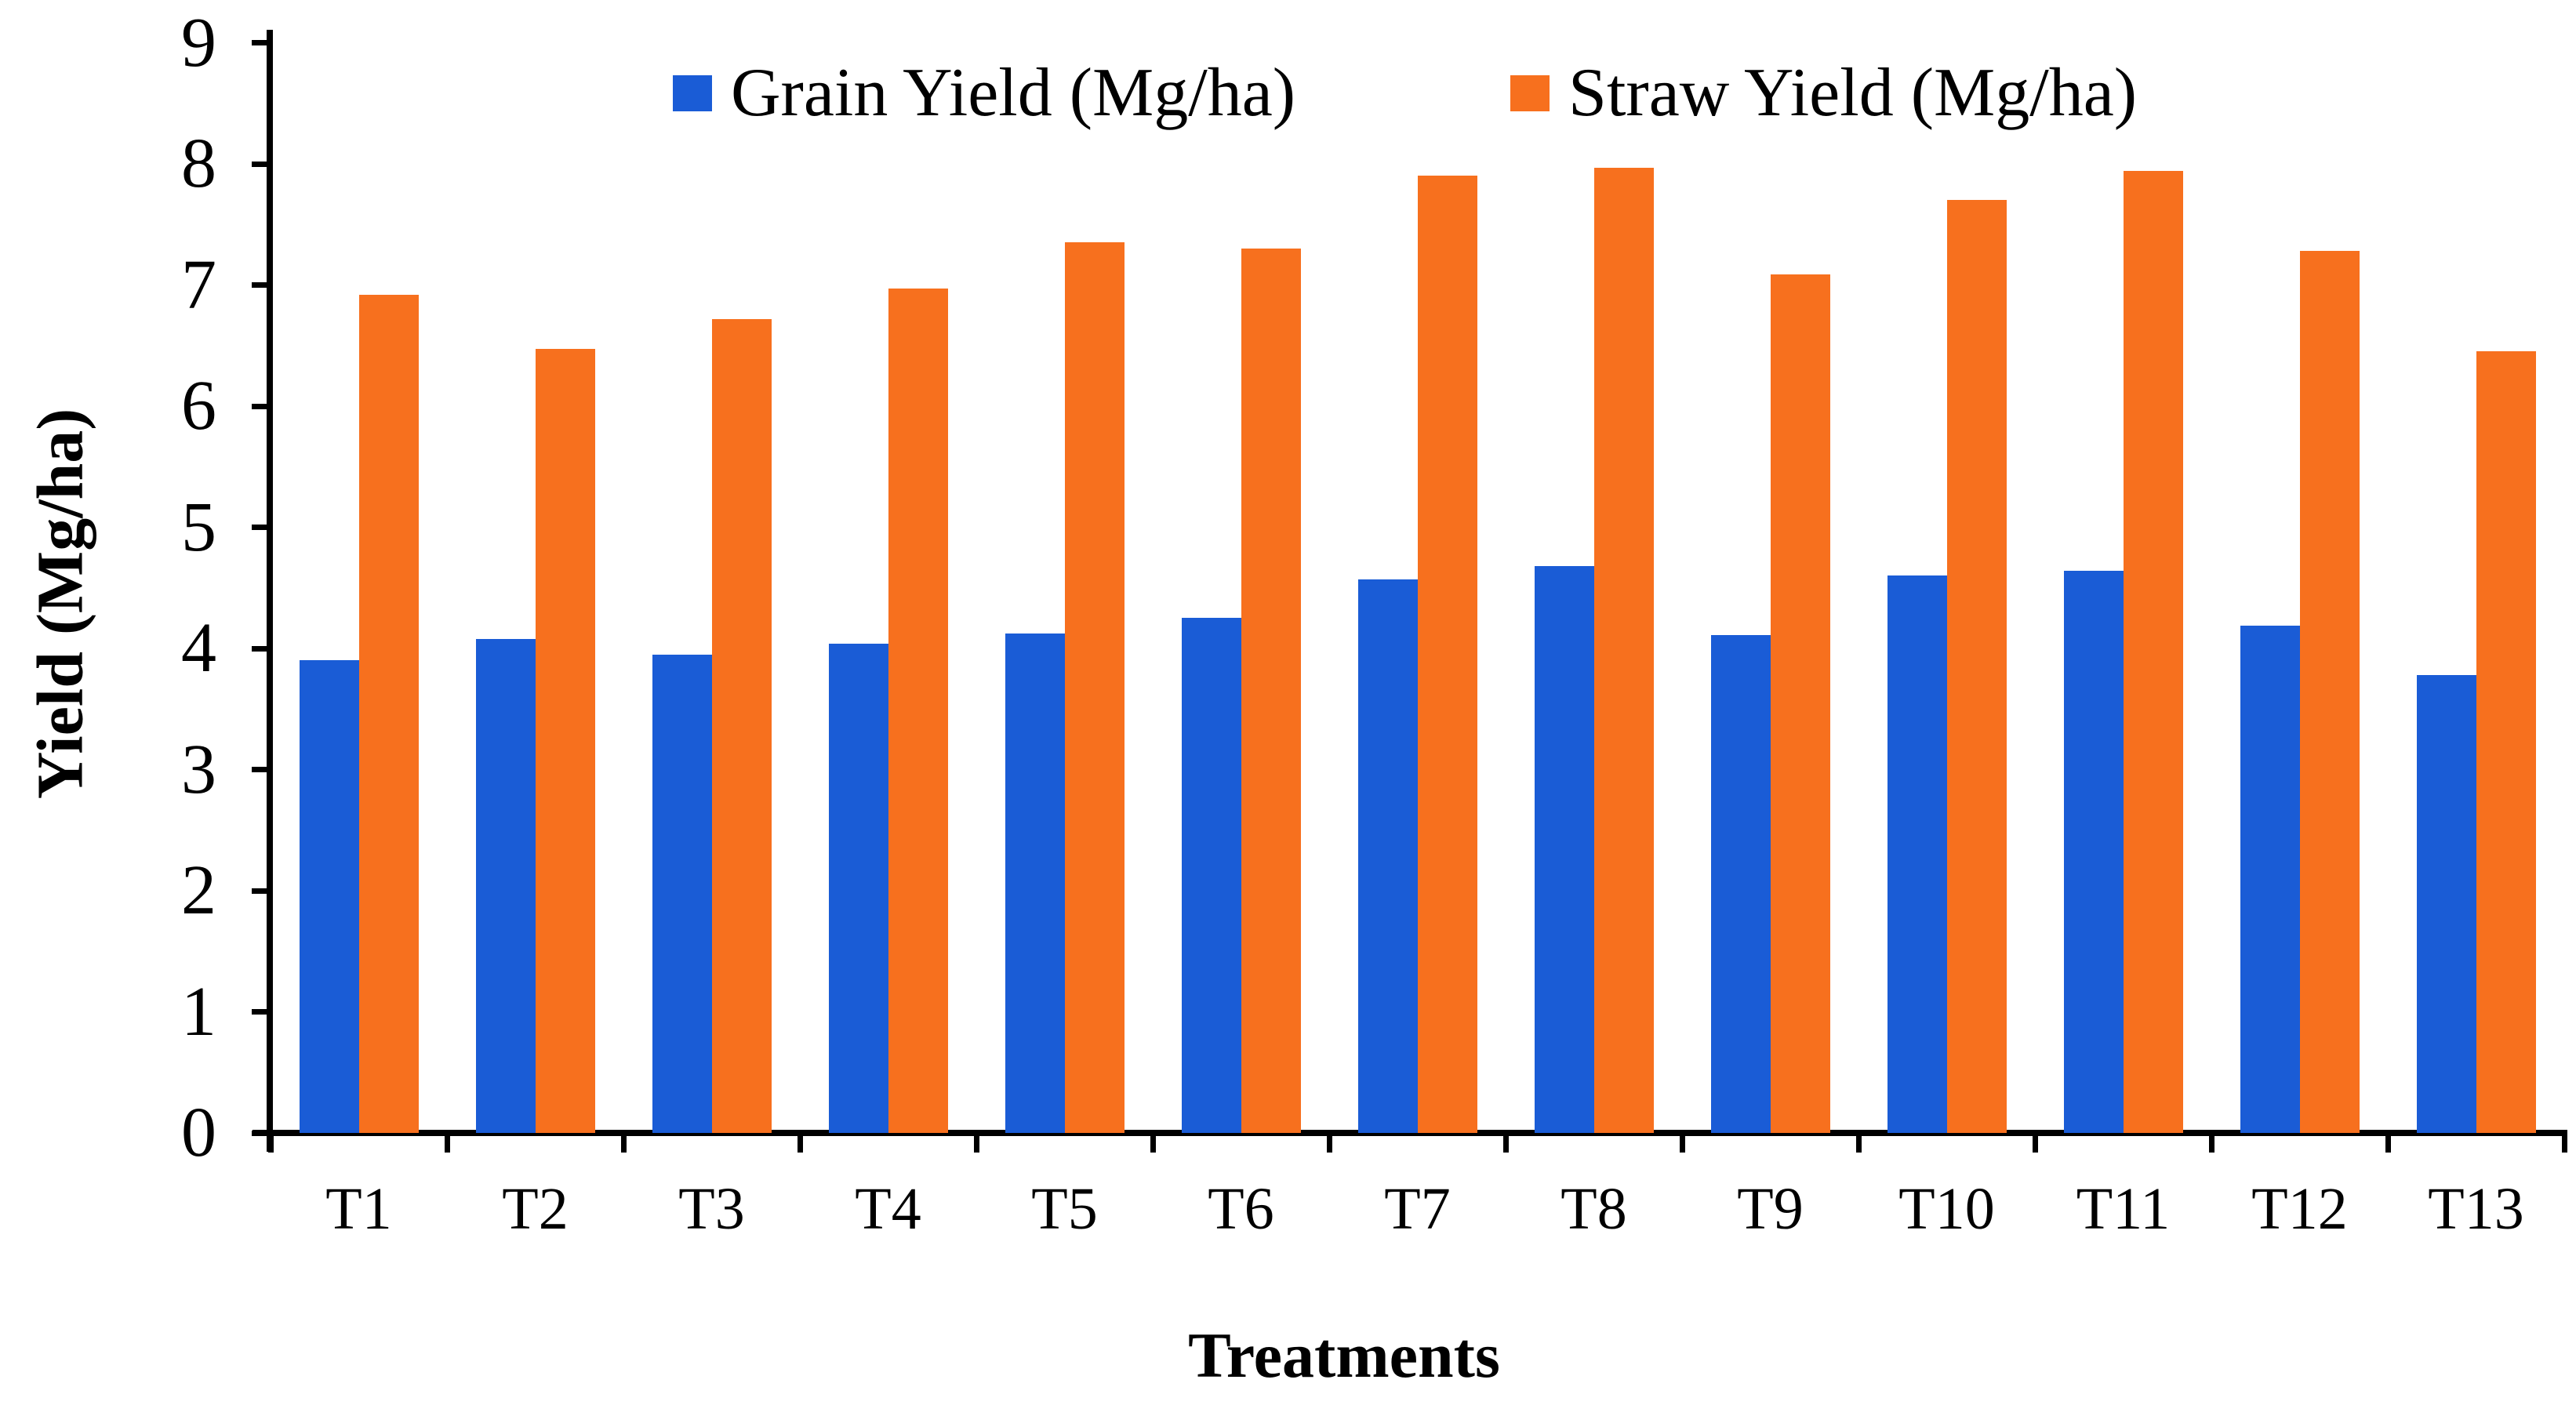 This screenshot has width=2576, height=1405. I want to click on y-tick-label-6: 6, so click(198, 406).